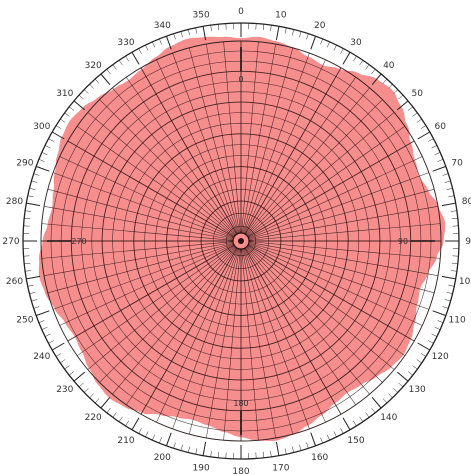 The width and height of the screenshot is (471, 475). I want to click on rim-label: 280, so click(14, 202).